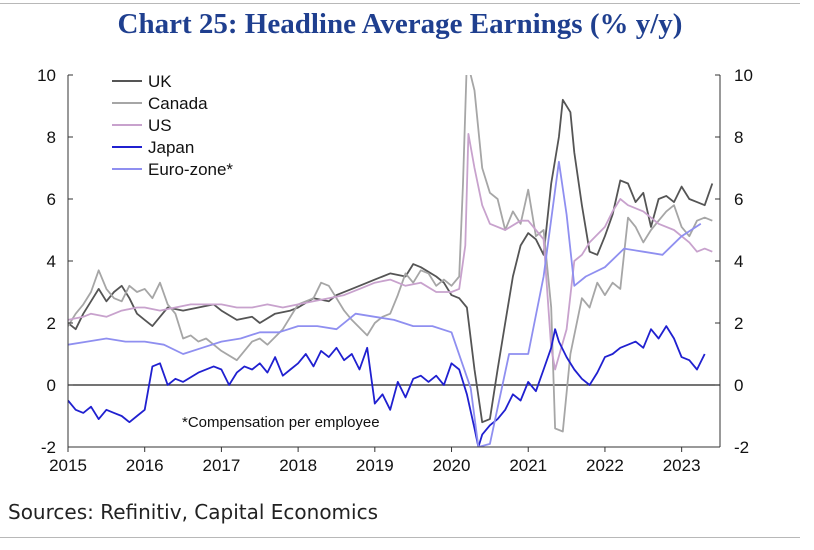 The height and width of the screenshot is (550, 814). I want to click on legend-label-us: US, so click(160, 125).